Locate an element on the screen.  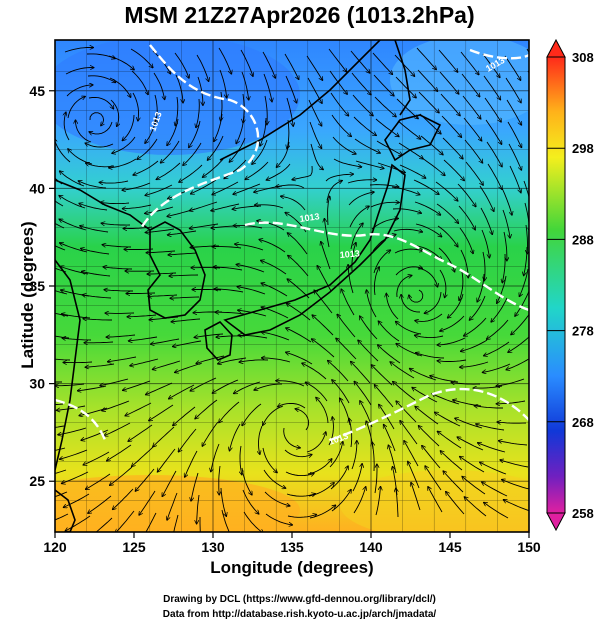
isobar-north is located at coordinates (199, 137).